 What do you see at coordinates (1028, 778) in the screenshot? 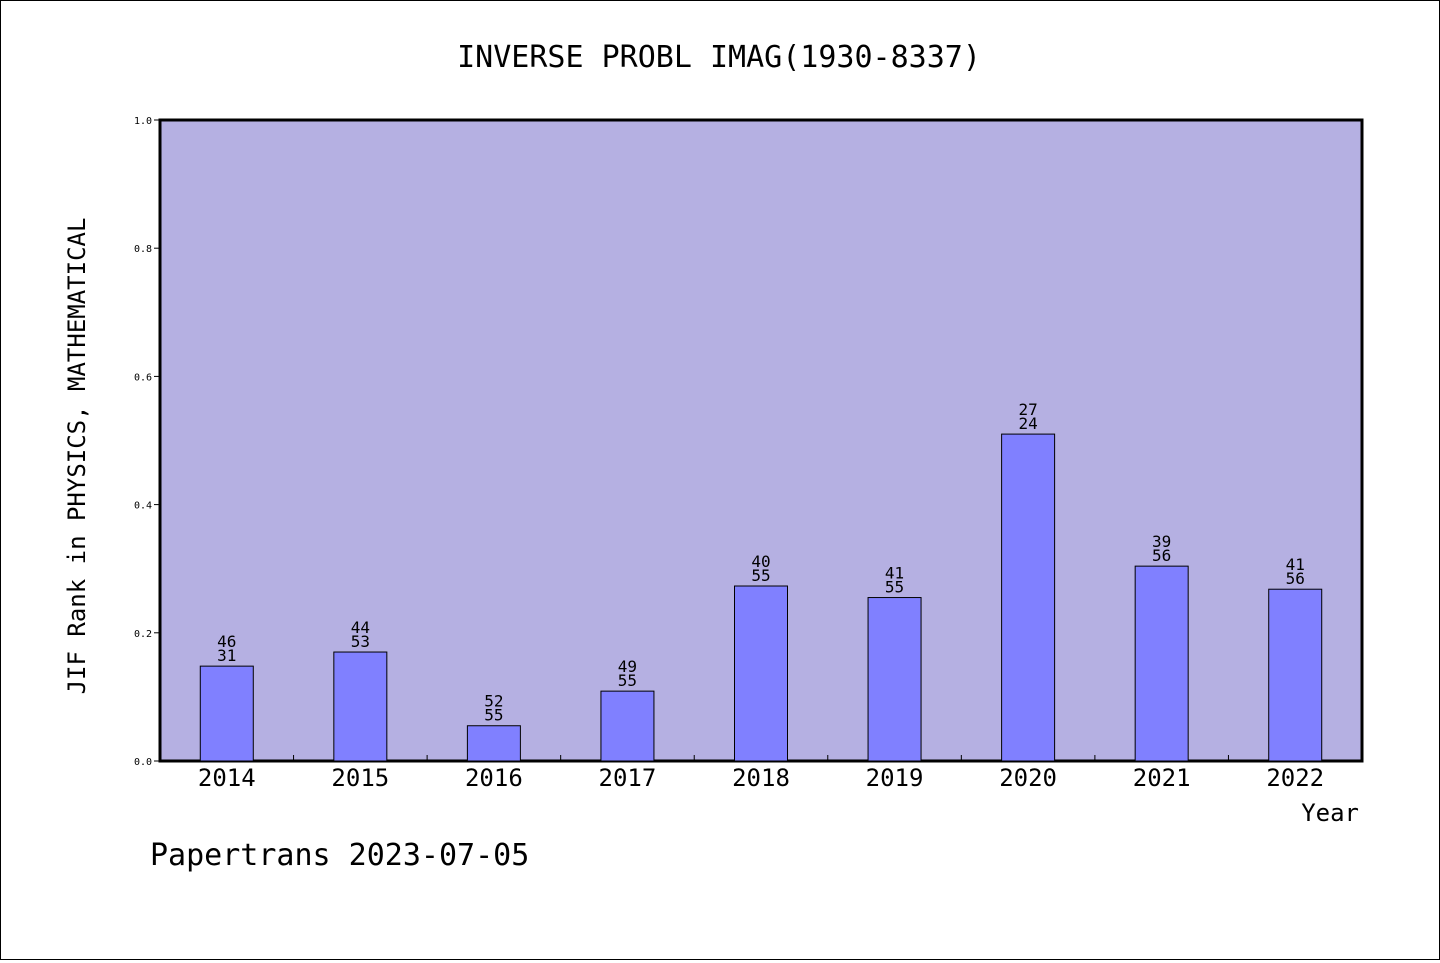
I see `x-tick-label: 2020` at bounding box center [1028, 778].